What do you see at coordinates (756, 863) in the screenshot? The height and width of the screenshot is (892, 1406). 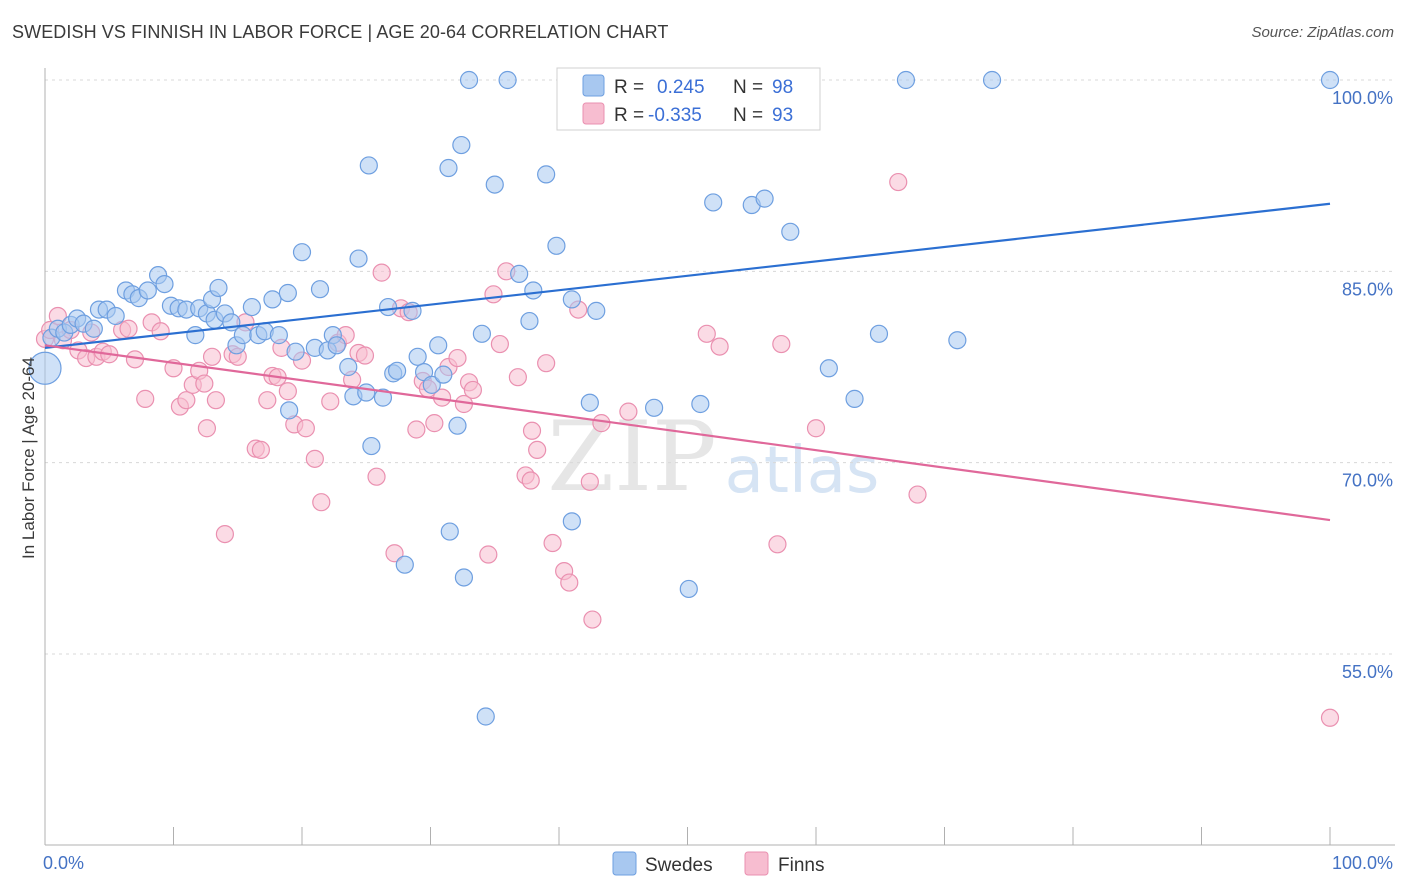 I see `bottom-legend-swatch-finns` at bounding box center [756, 863].